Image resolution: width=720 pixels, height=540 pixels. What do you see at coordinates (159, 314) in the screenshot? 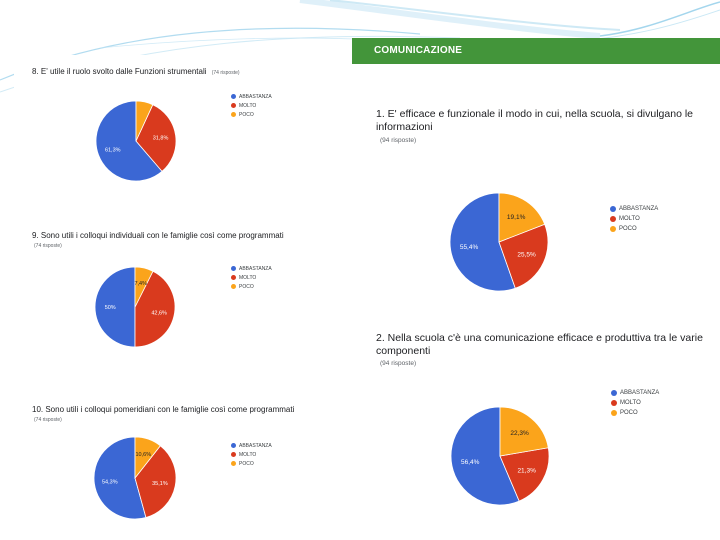
I see `slice-value-label: 42,6%` at bounding box center [159, 314].